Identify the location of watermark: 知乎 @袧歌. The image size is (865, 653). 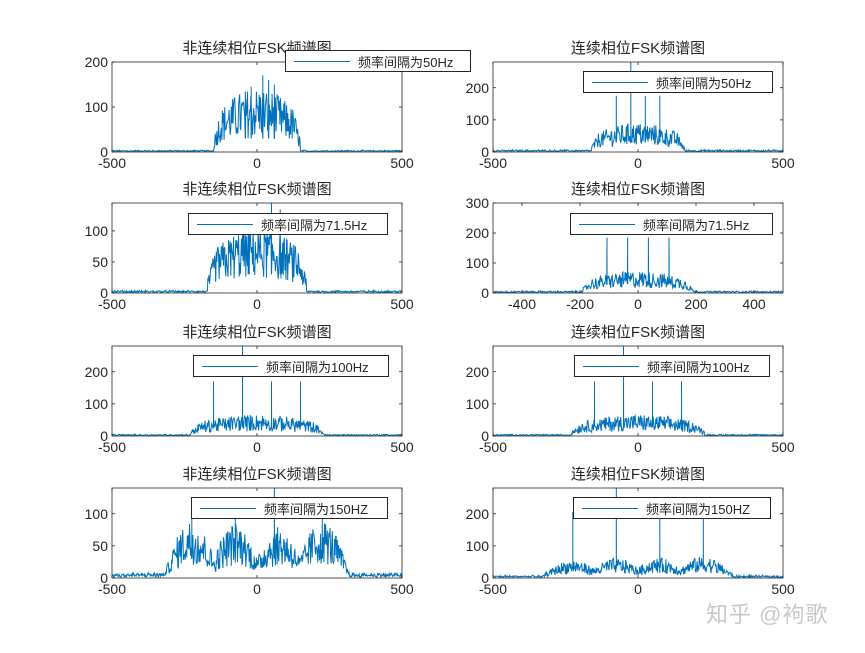
(767, 614).